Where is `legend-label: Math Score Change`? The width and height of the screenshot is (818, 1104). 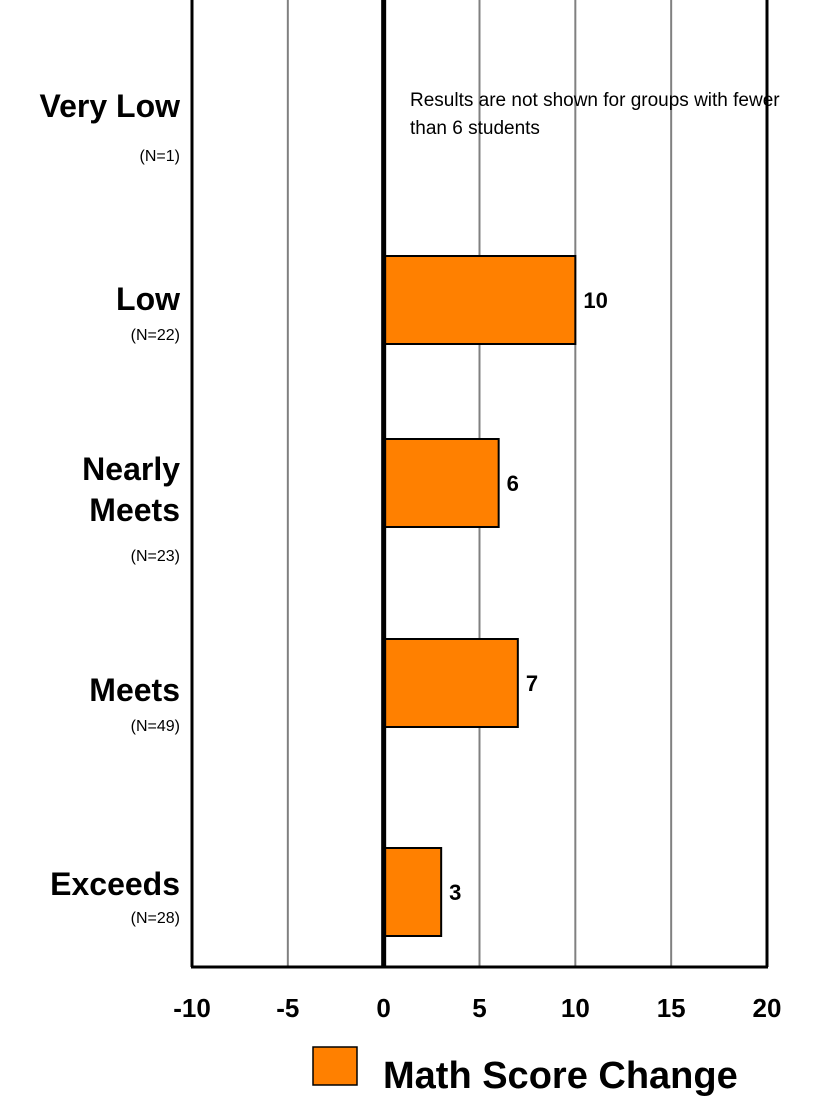
legend-label: Math Score Change is located at coordinates (560, 1076).